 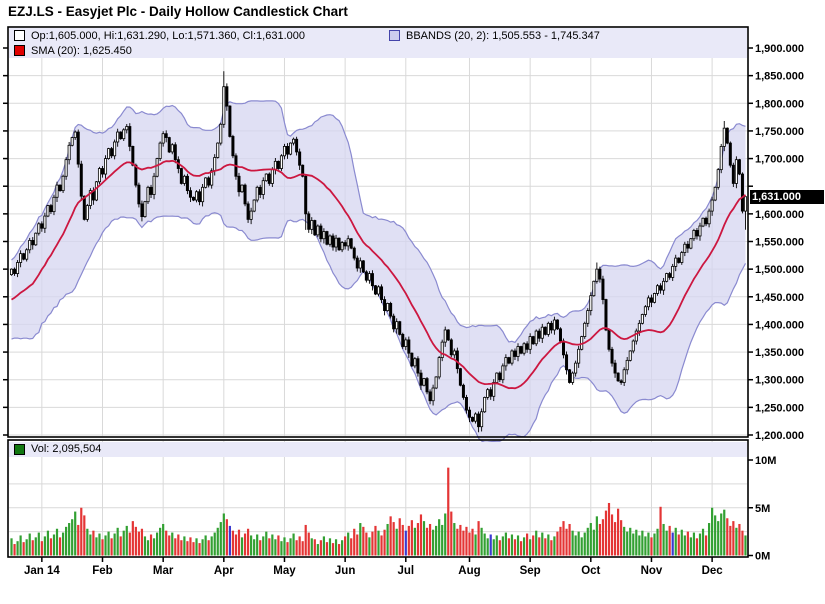 I want to click on price-axis-label: 1,300.000, so click(x=779, y=381).